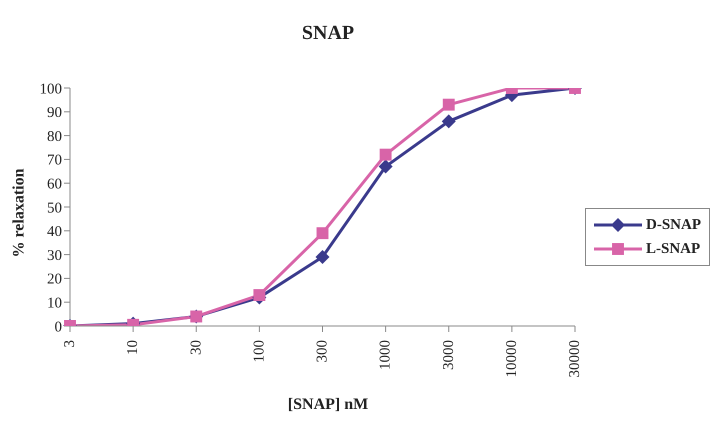 The width and height of the screenshot is (724, 431). I want to click on y-tick-label: 70, so click(54, 160).